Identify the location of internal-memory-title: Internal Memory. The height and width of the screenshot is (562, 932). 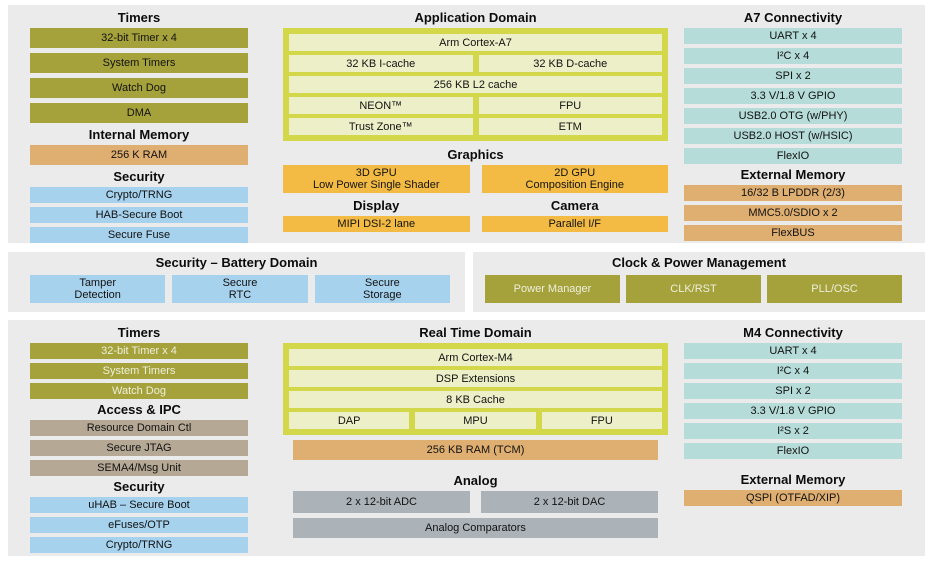
(139, 134).